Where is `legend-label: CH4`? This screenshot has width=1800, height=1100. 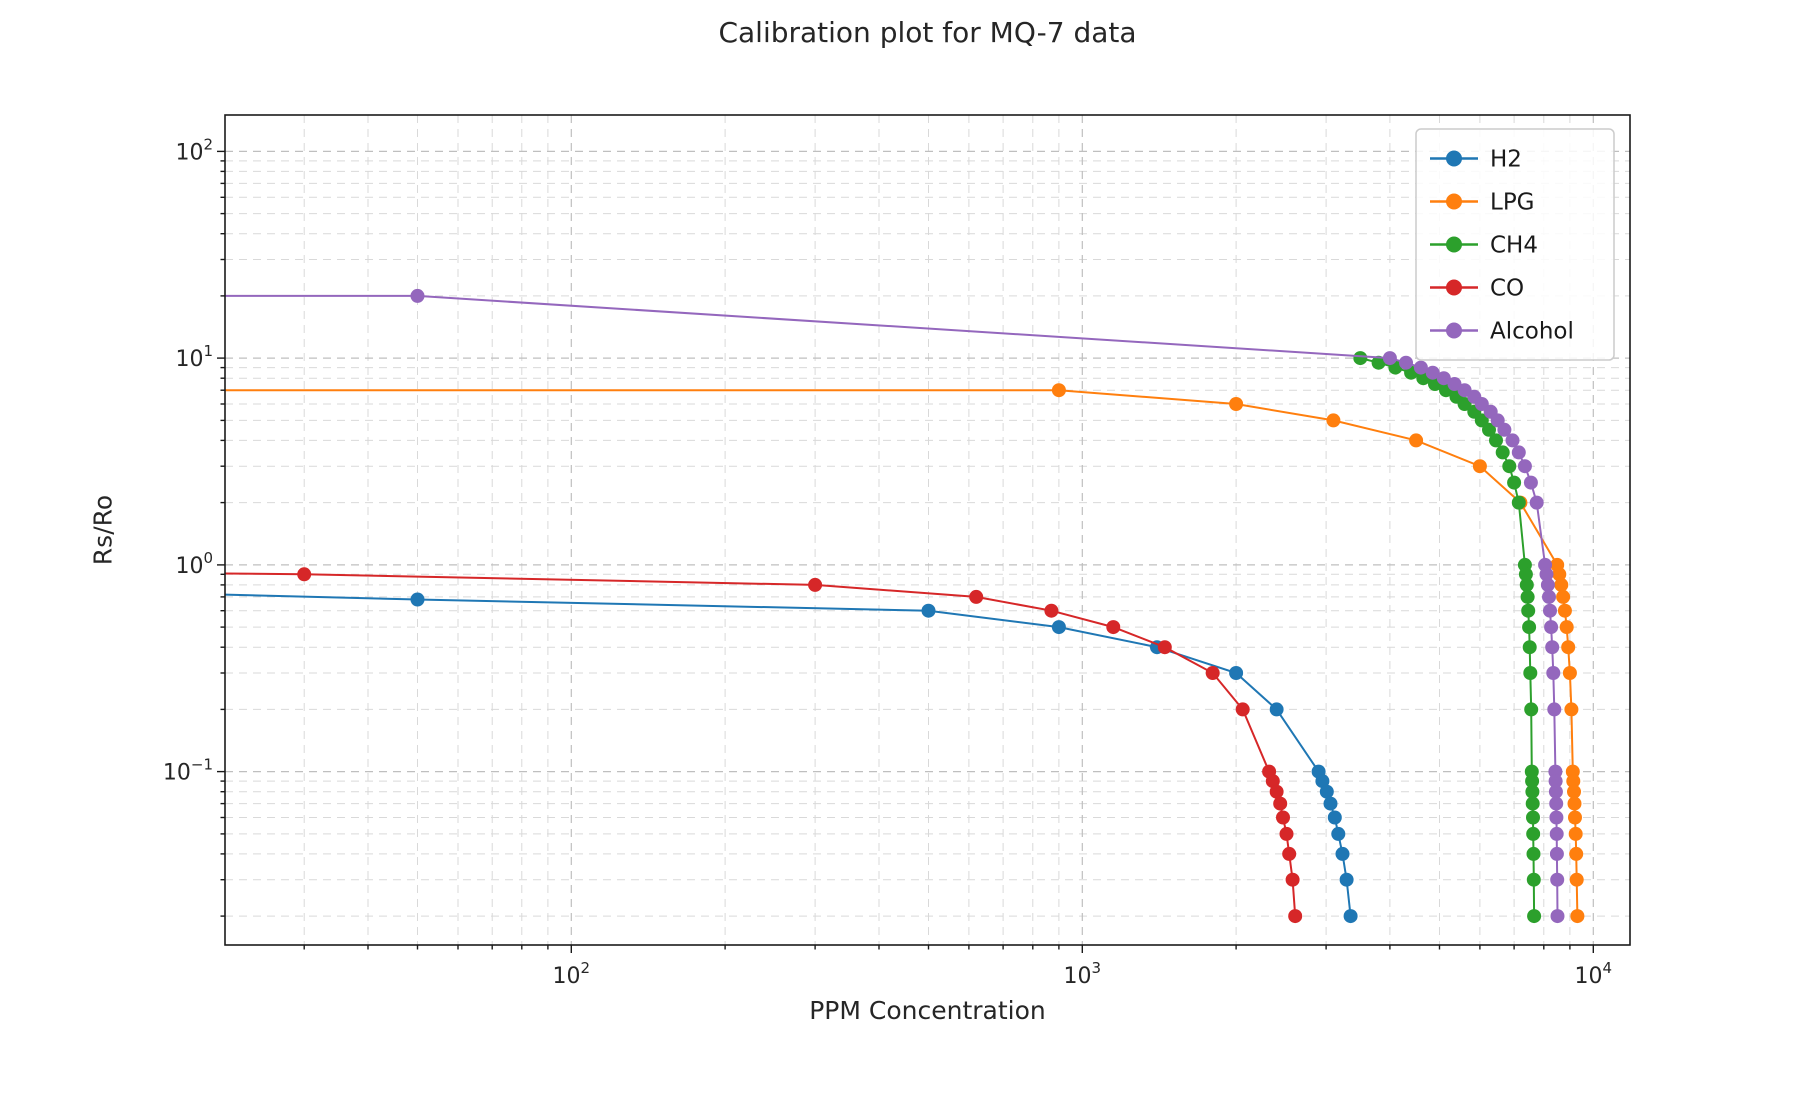 legend-label: CH4 is located at coordinates (1514, 246).